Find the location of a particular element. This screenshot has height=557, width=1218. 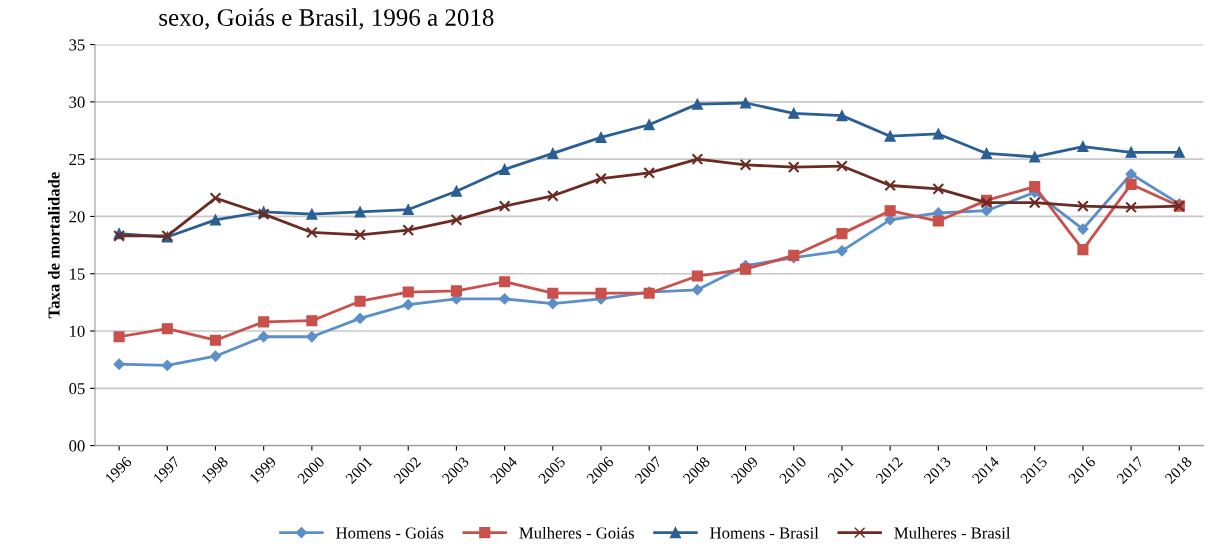

y-tick-label: 35 is located at coordinates (77, 45).